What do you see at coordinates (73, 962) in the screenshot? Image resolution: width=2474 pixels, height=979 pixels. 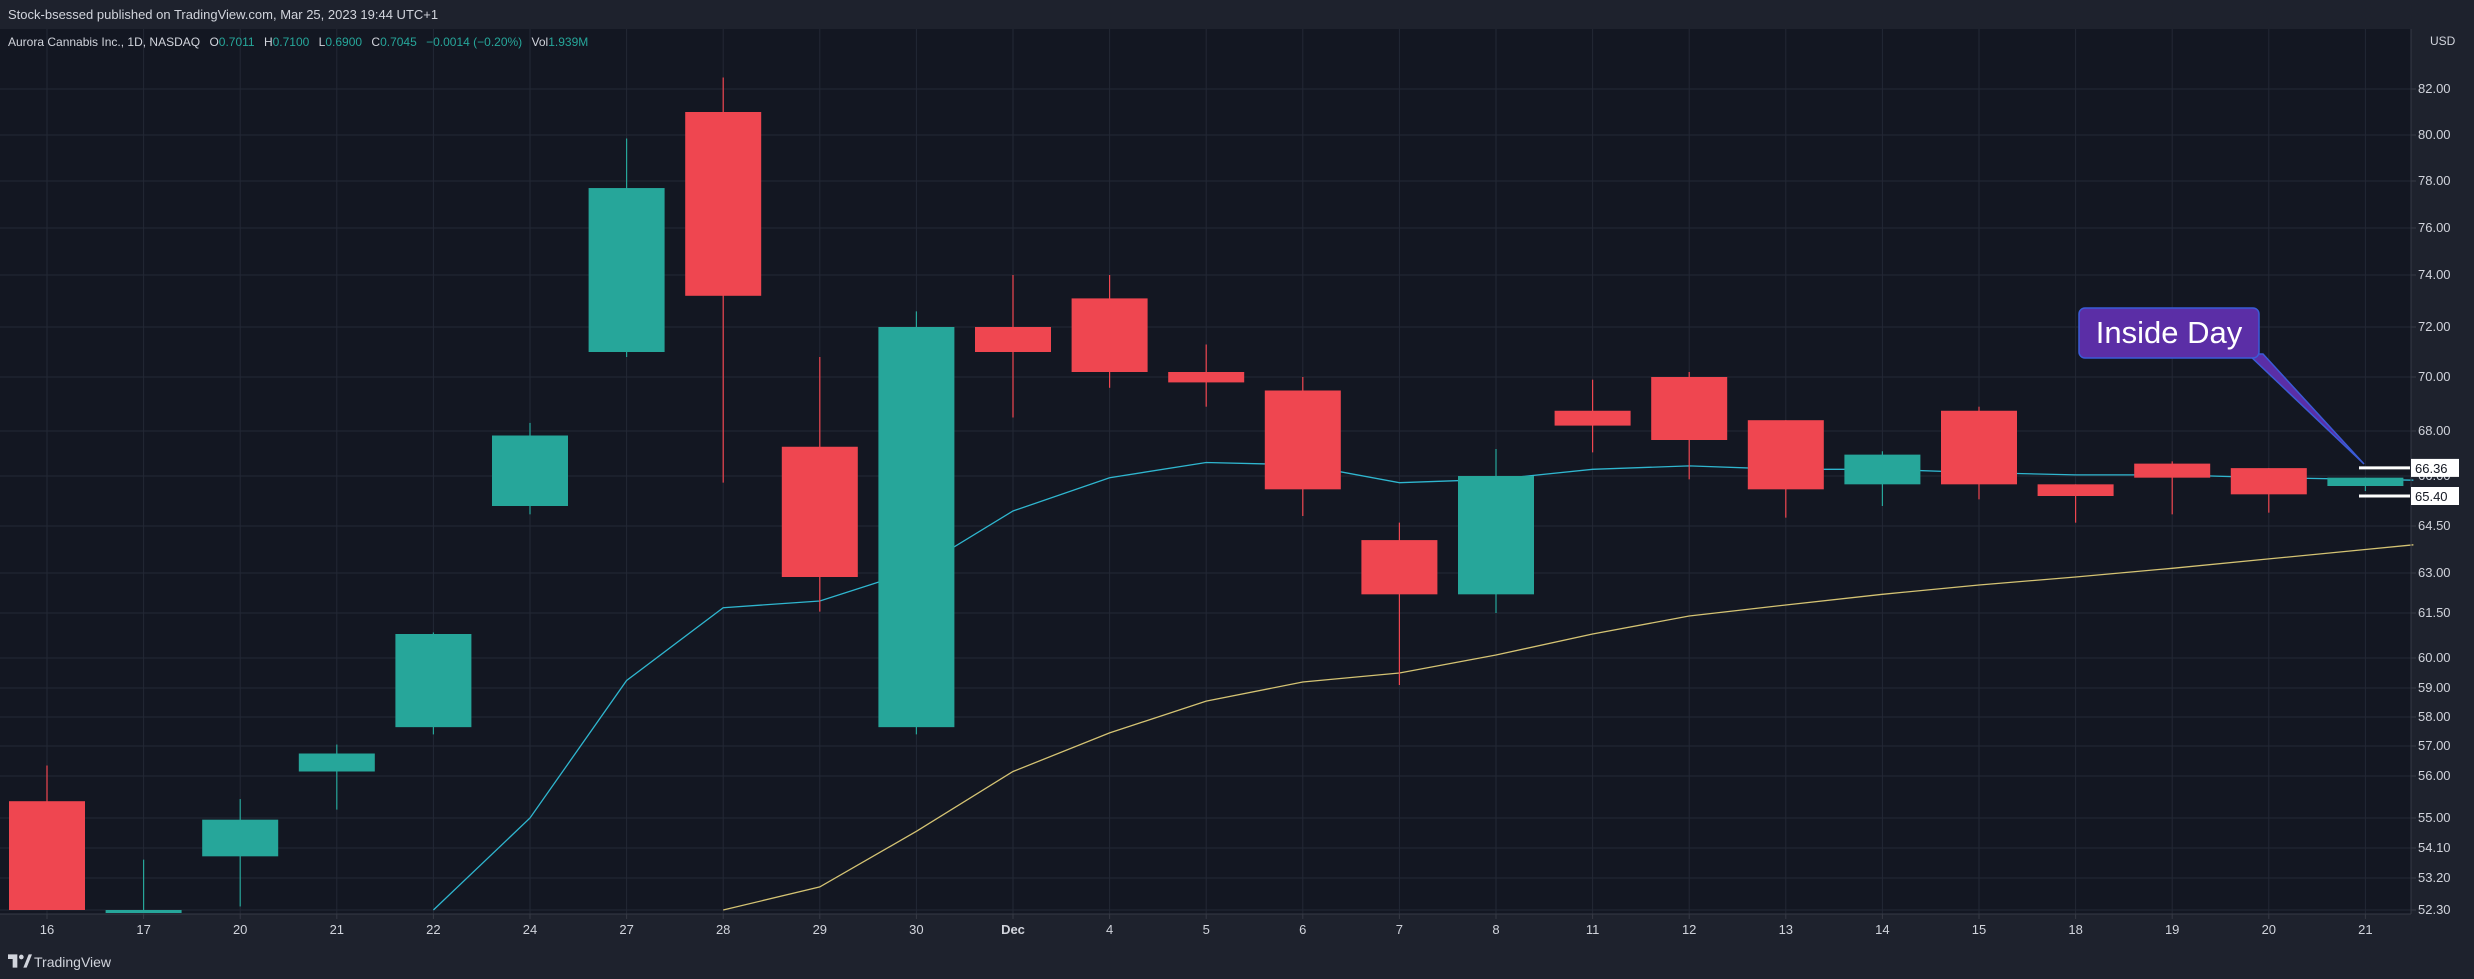 I see `tradingview-brand: TradingView` at bounding box center [73, 962].